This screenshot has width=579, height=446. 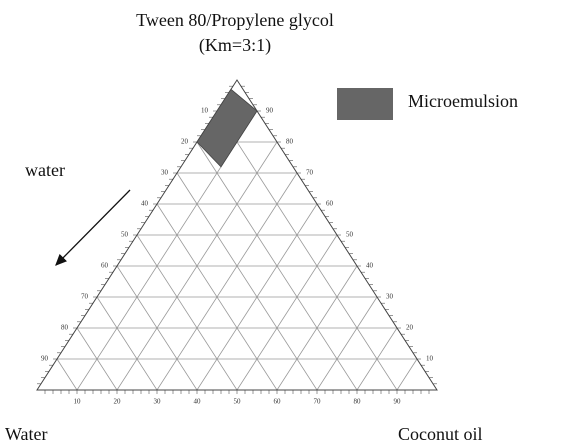 I want to click on title-line: Tween 80/Propylene glycol, so click(x=235, y=20).